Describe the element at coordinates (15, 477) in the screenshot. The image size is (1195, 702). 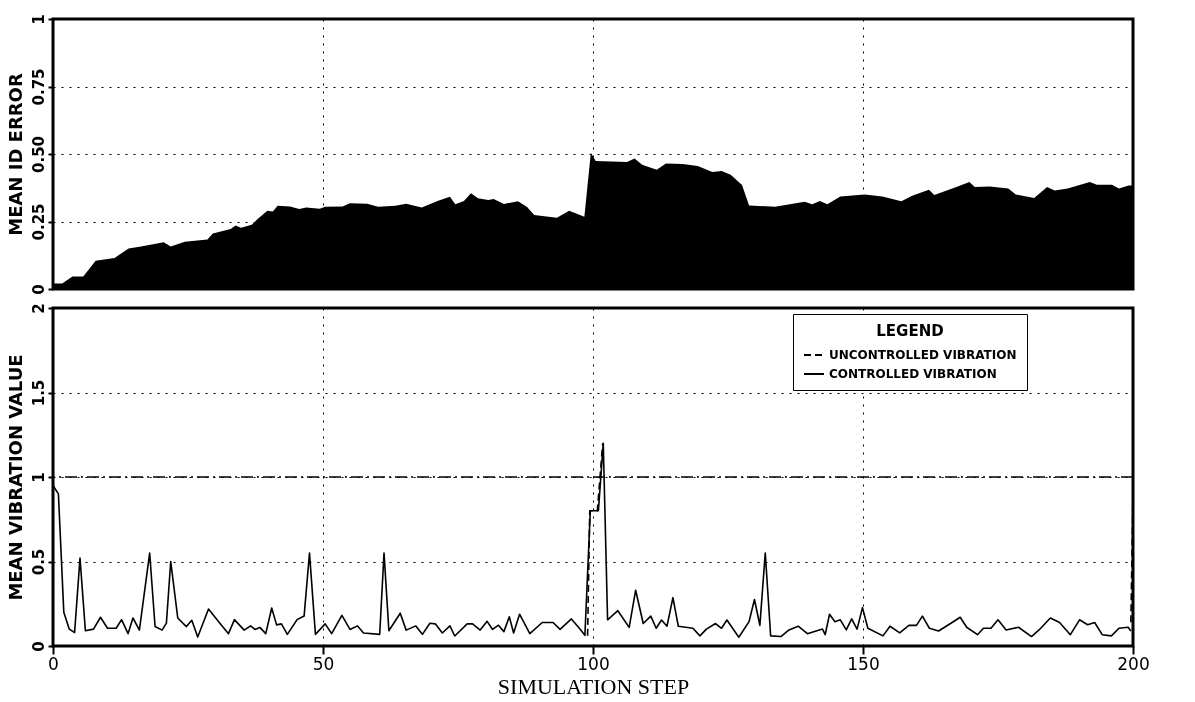
I see `y-axis-title: MEAN VIBRATION VALUE` at that location.